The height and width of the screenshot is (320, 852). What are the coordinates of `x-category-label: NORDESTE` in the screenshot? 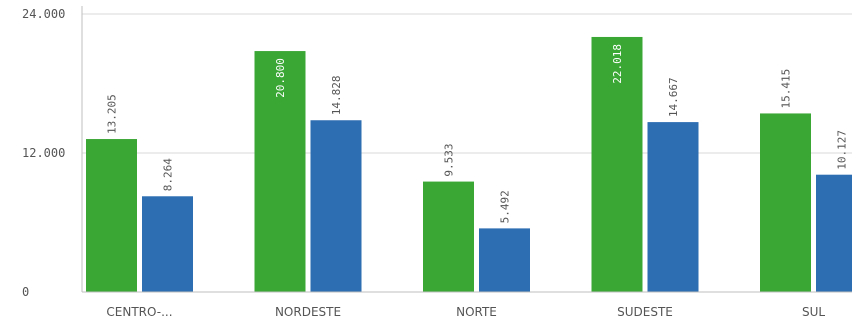 It's located at (308, 312).